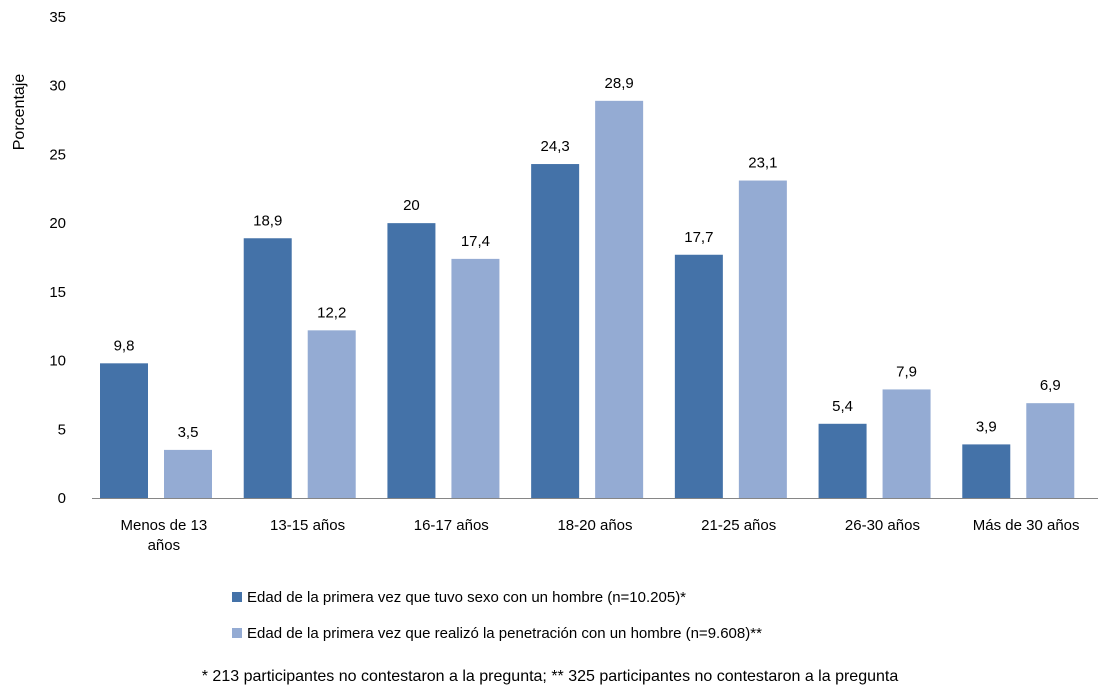 The width and height of the screenshot is (1100, 695). Describe the element at coordinates (986, 426) in the screenshot. I see `data-label-series-1: 3,9` at that location.